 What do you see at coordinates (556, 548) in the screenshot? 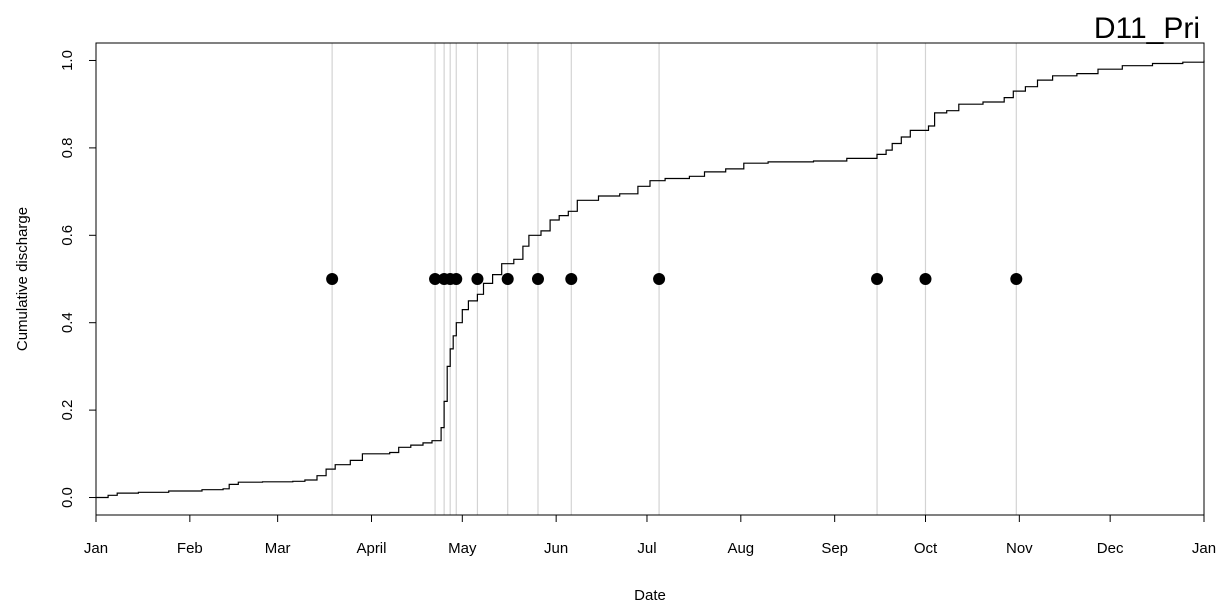
I see `x-tick-label-6: Jun` at bounding box center [556, 548].